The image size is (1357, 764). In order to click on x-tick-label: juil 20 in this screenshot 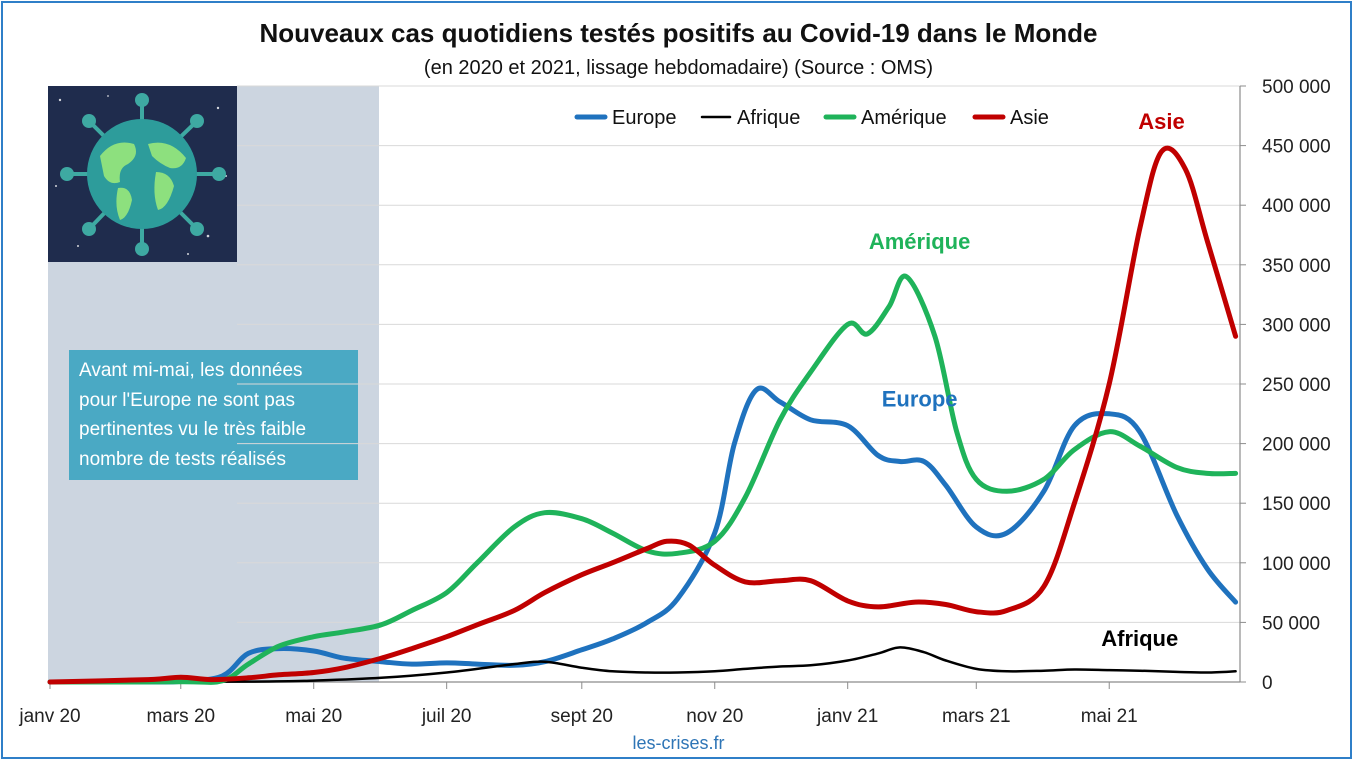, I will do `click(446, 716)`.